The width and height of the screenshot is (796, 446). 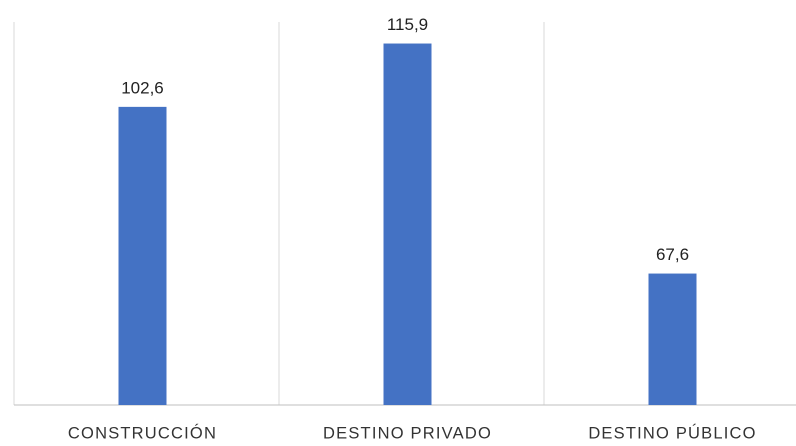 I want to click on value-label: 115,9, so click(x=407, y=24).